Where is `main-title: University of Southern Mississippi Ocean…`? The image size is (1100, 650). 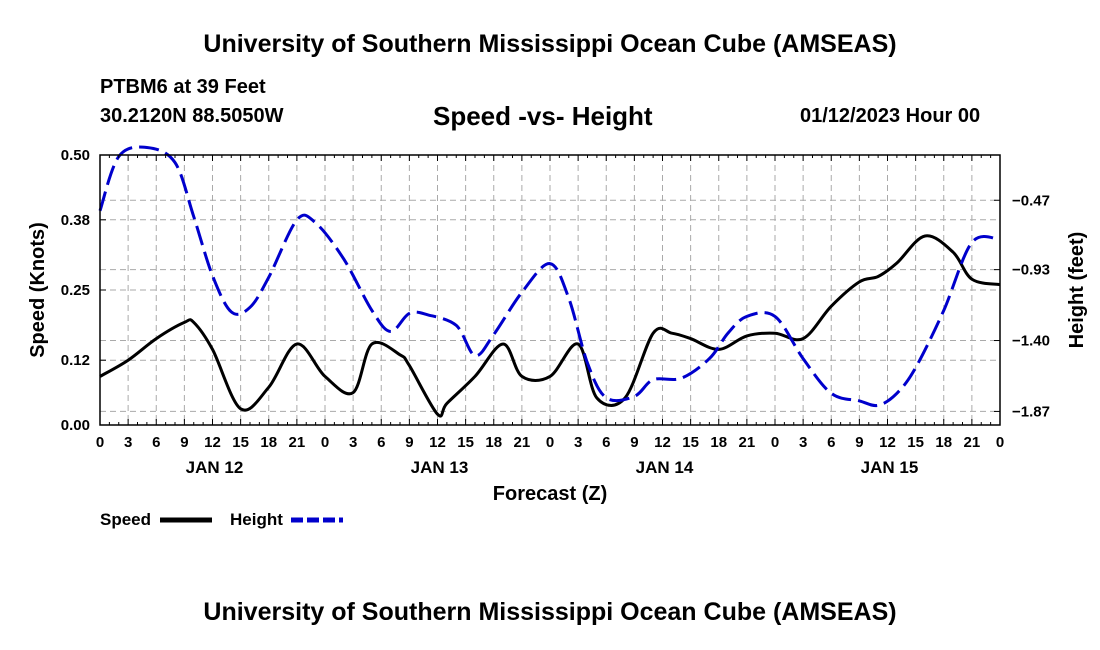
main-title: University of Southern Mississippi Ocean… is located at coordinates (550, 44).